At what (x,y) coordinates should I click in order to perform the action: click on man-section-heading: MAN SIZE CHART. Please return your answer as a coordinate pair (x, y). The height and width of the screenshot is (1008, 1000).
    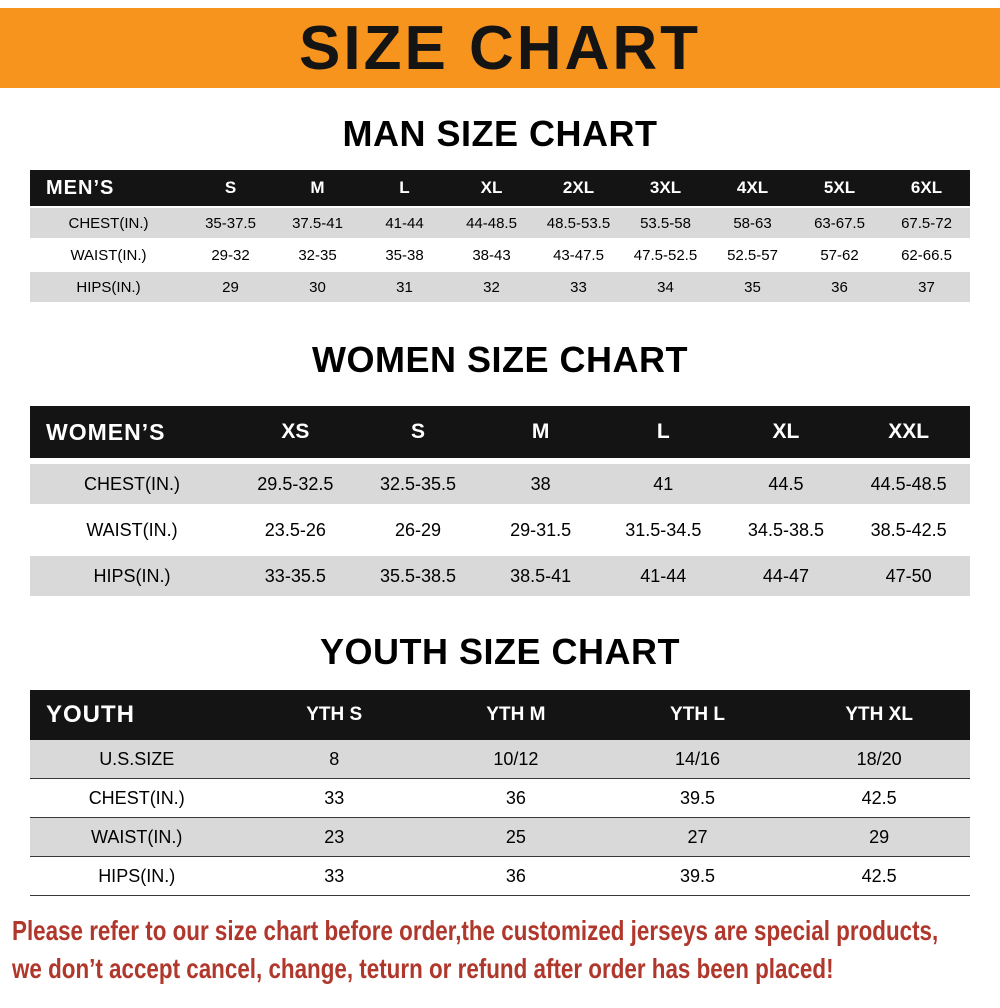
    Looking at the image, I should click on (500, 133).